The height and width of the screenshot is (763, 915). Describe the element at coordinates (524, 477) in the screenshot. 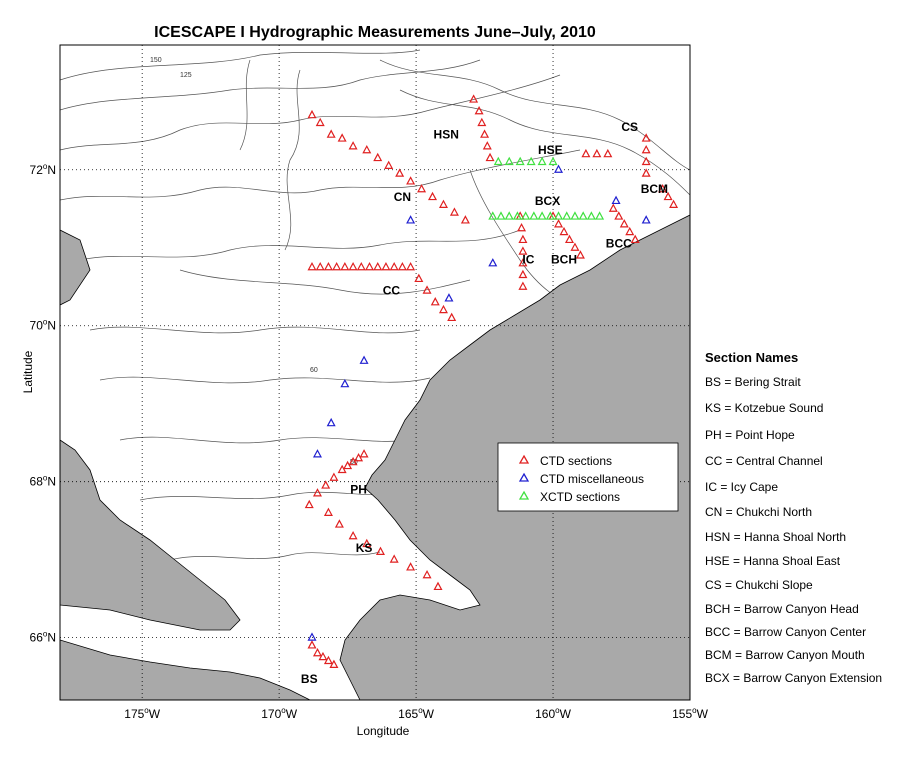

I see `legend-marker-ctd-misc` at that location.